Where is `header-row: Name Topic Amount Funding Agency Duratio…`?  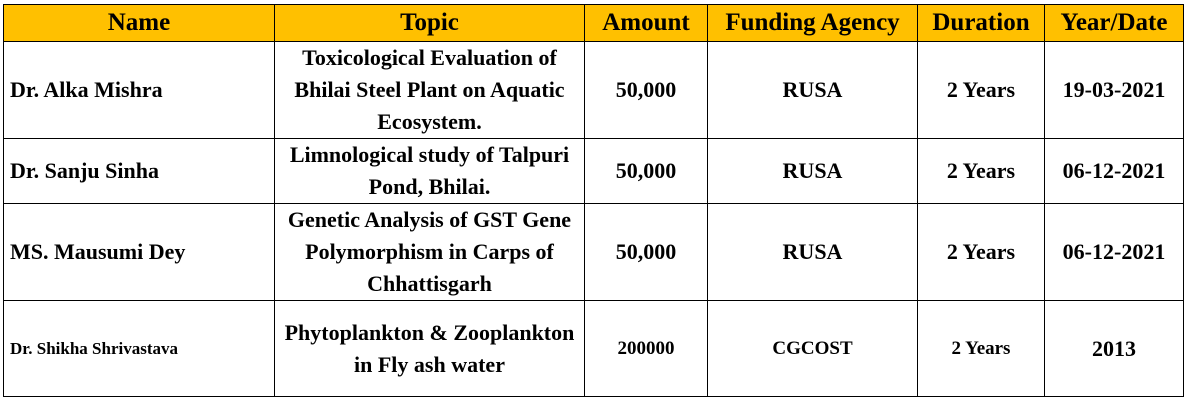 header-row: Name Topic Amount Funding Agency Duratio… is located at coordinates (593, 23).